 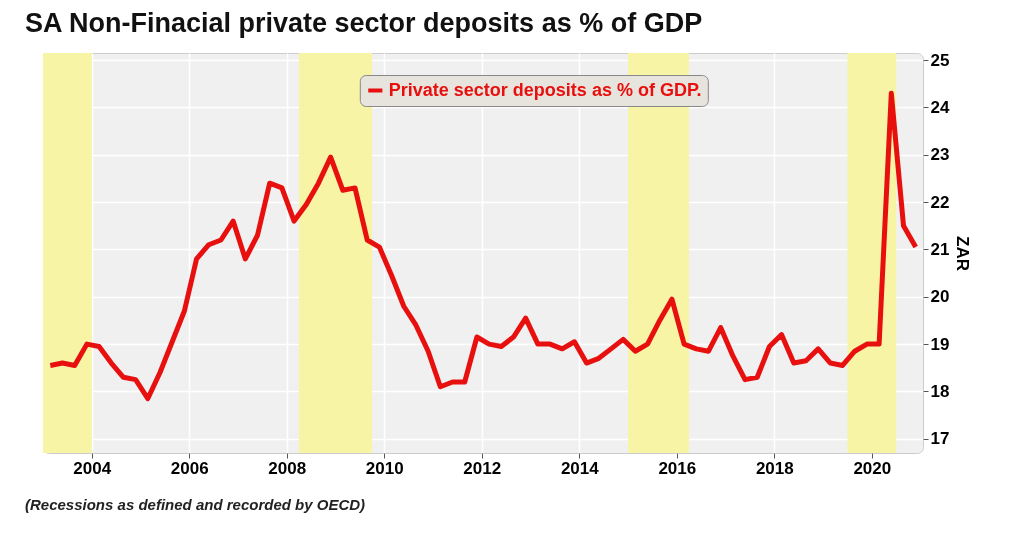 What do you see at coordinates (940, 60) in the screenshot?
I see `y-tick-label: 25` at bounding box center [940, 60].